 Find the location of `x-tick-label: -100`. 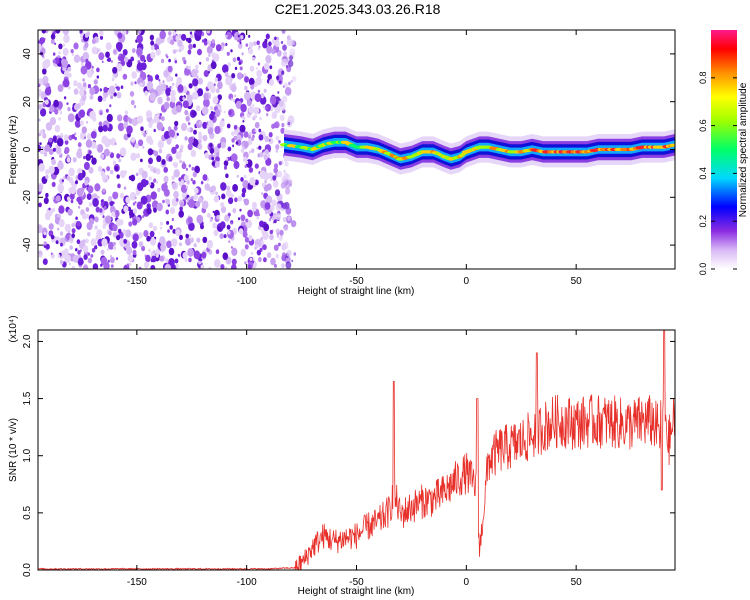

x-tick-label: -100 is located at coordinates (247, 281).